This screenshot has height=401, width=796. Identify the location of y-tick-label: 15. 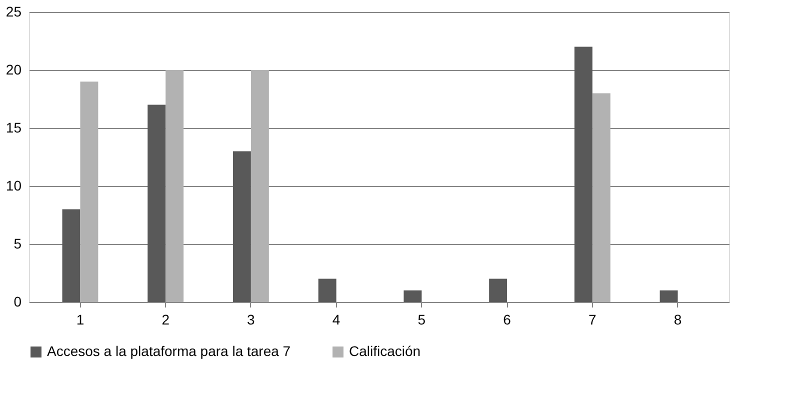
(14, 128).